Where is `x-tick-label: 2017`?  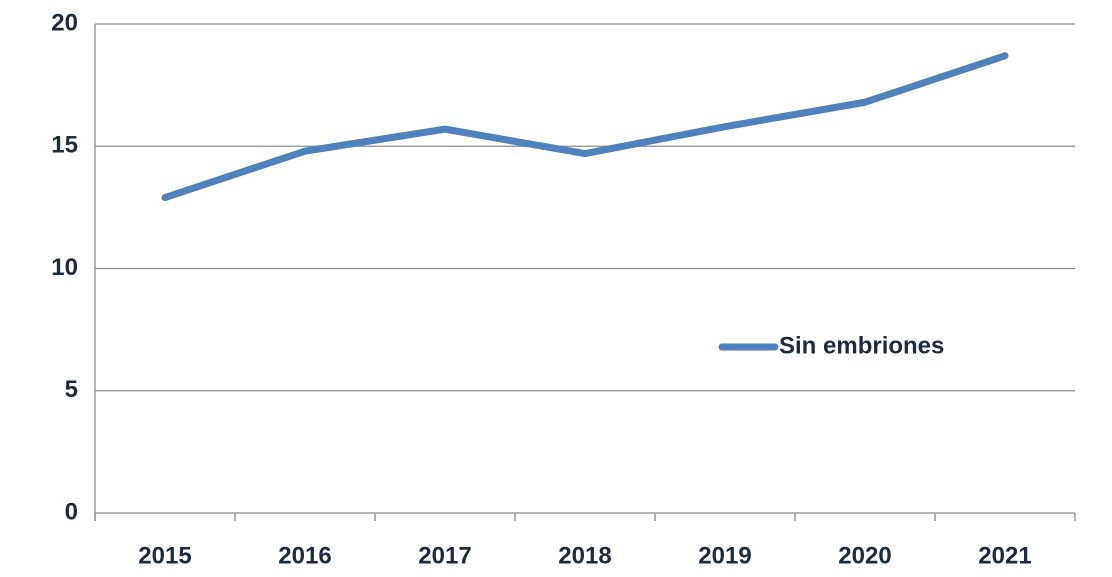 x-tick-label: 2017 is located at coordinates (444, 555).